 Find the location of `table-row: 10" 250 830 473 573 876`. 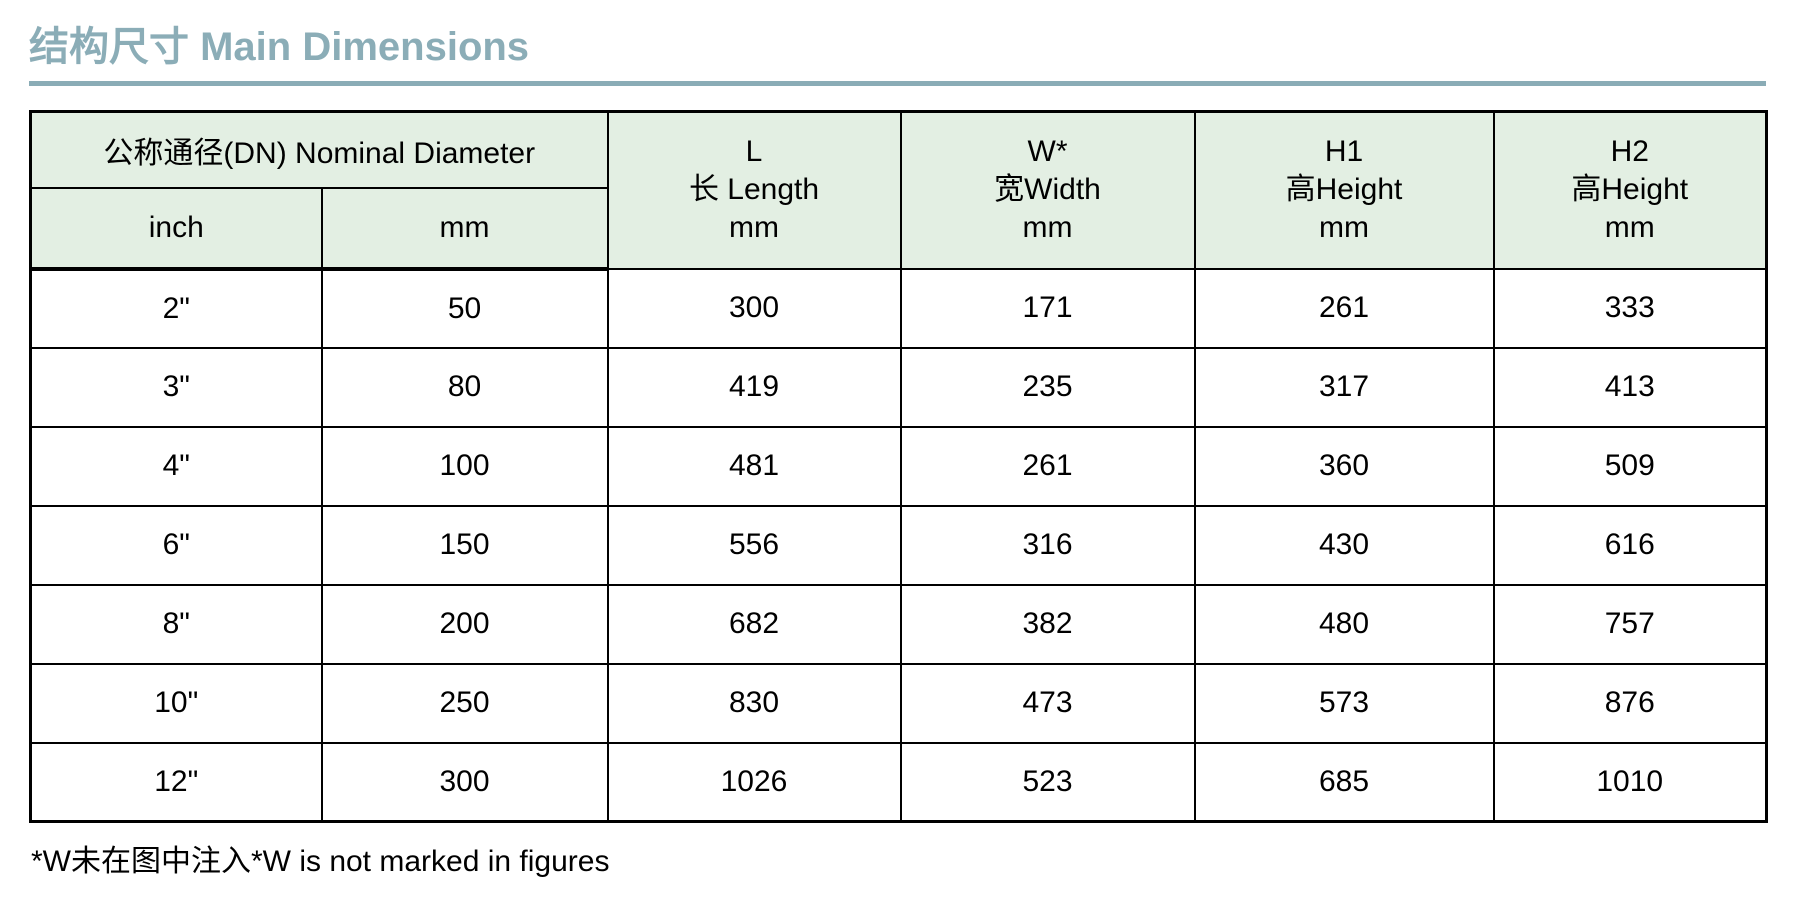

table-row: 10" 250 830 473 573 876 is located at coordinates (898, 703).